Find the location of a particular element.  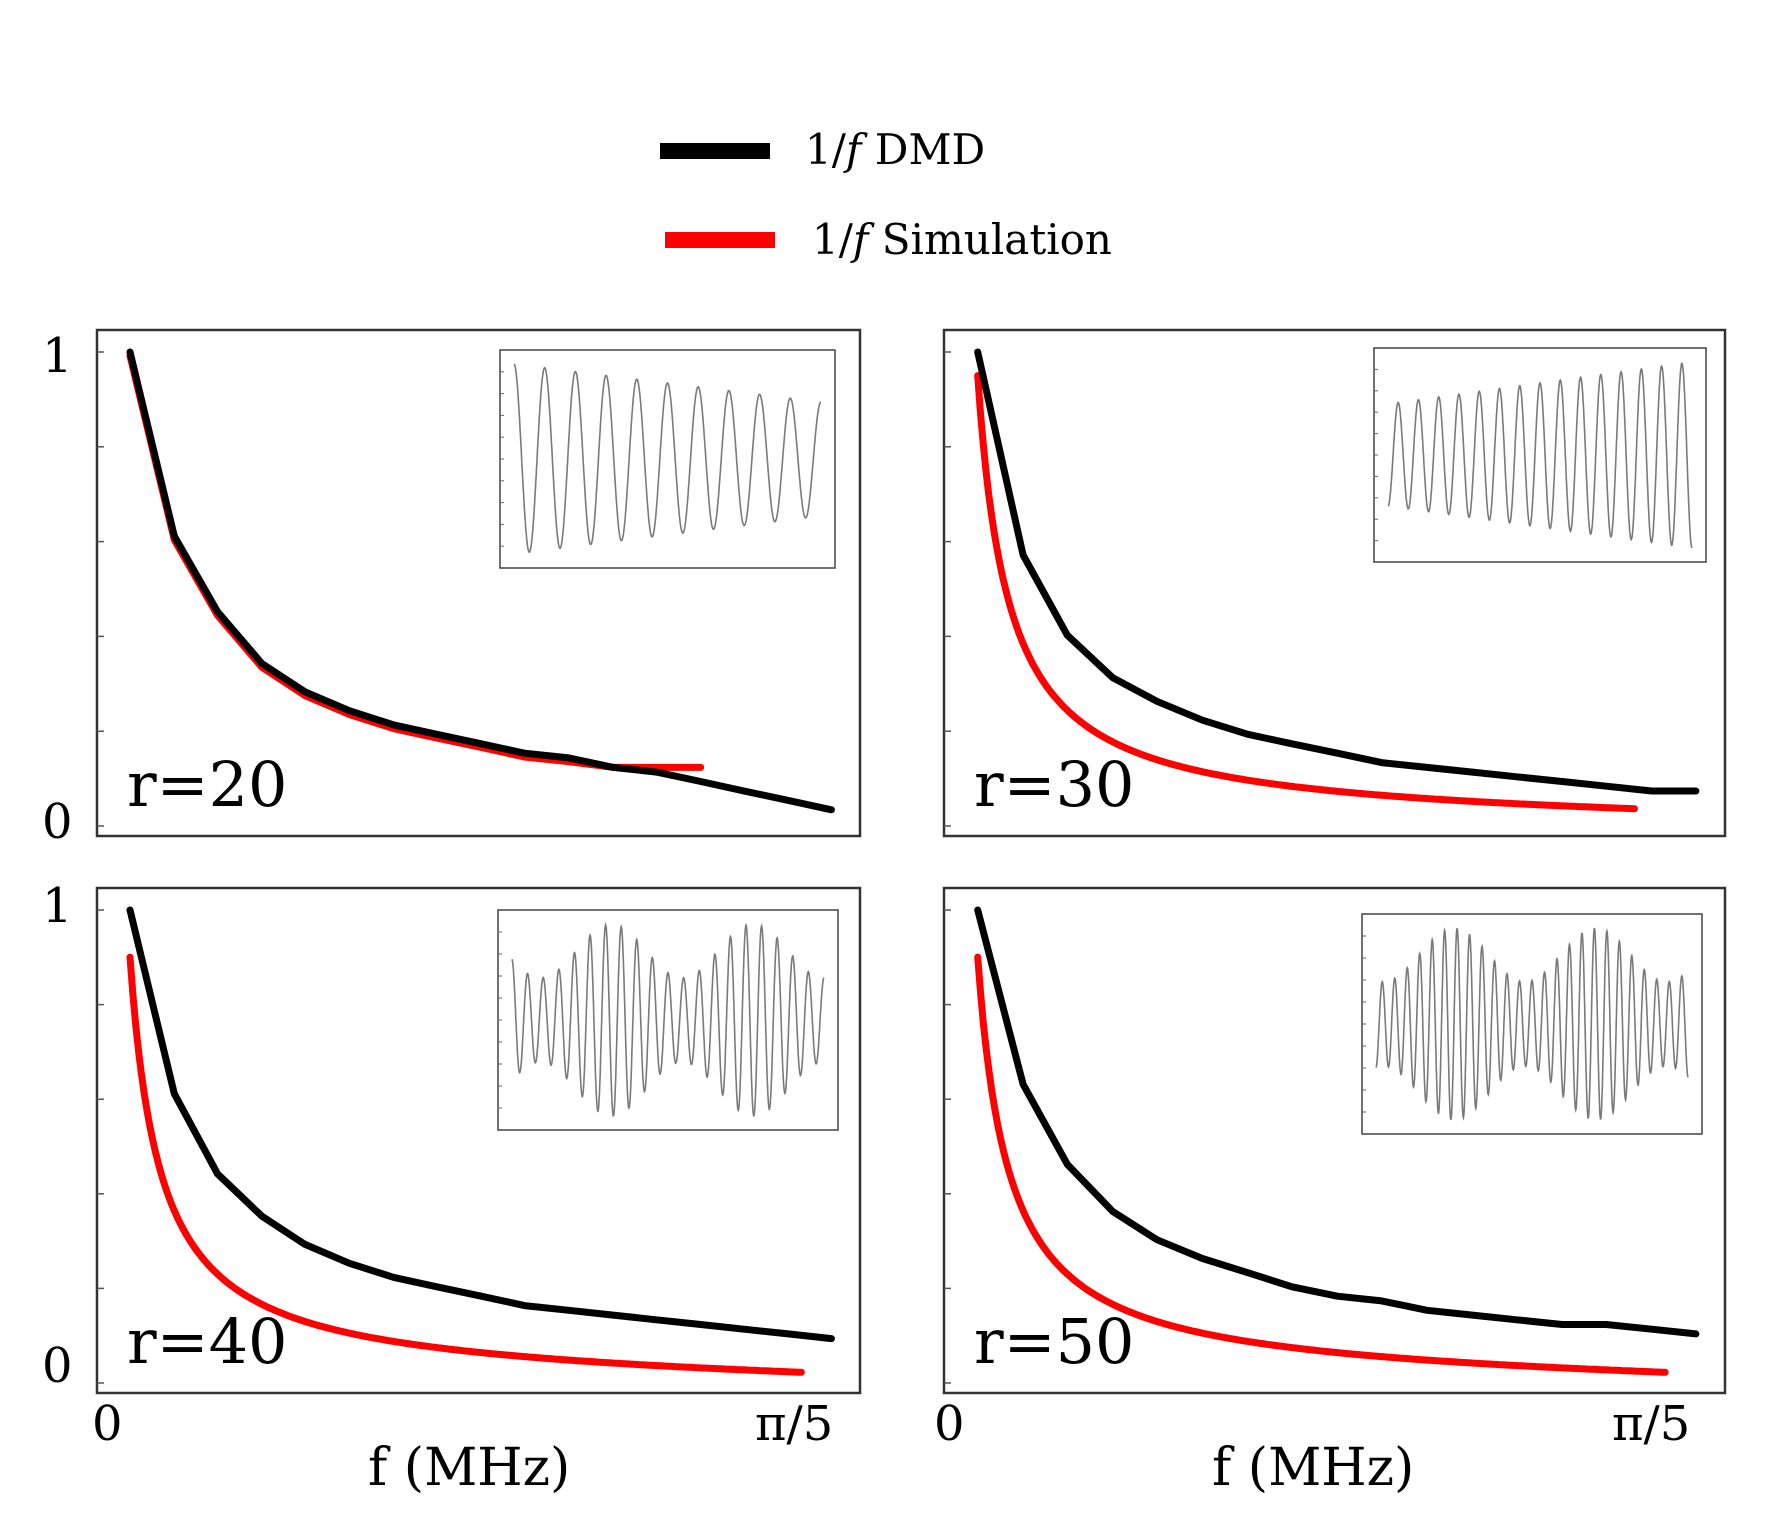

x-axis-title-right: f (MHz) is located at coordinates (1313, 1468).